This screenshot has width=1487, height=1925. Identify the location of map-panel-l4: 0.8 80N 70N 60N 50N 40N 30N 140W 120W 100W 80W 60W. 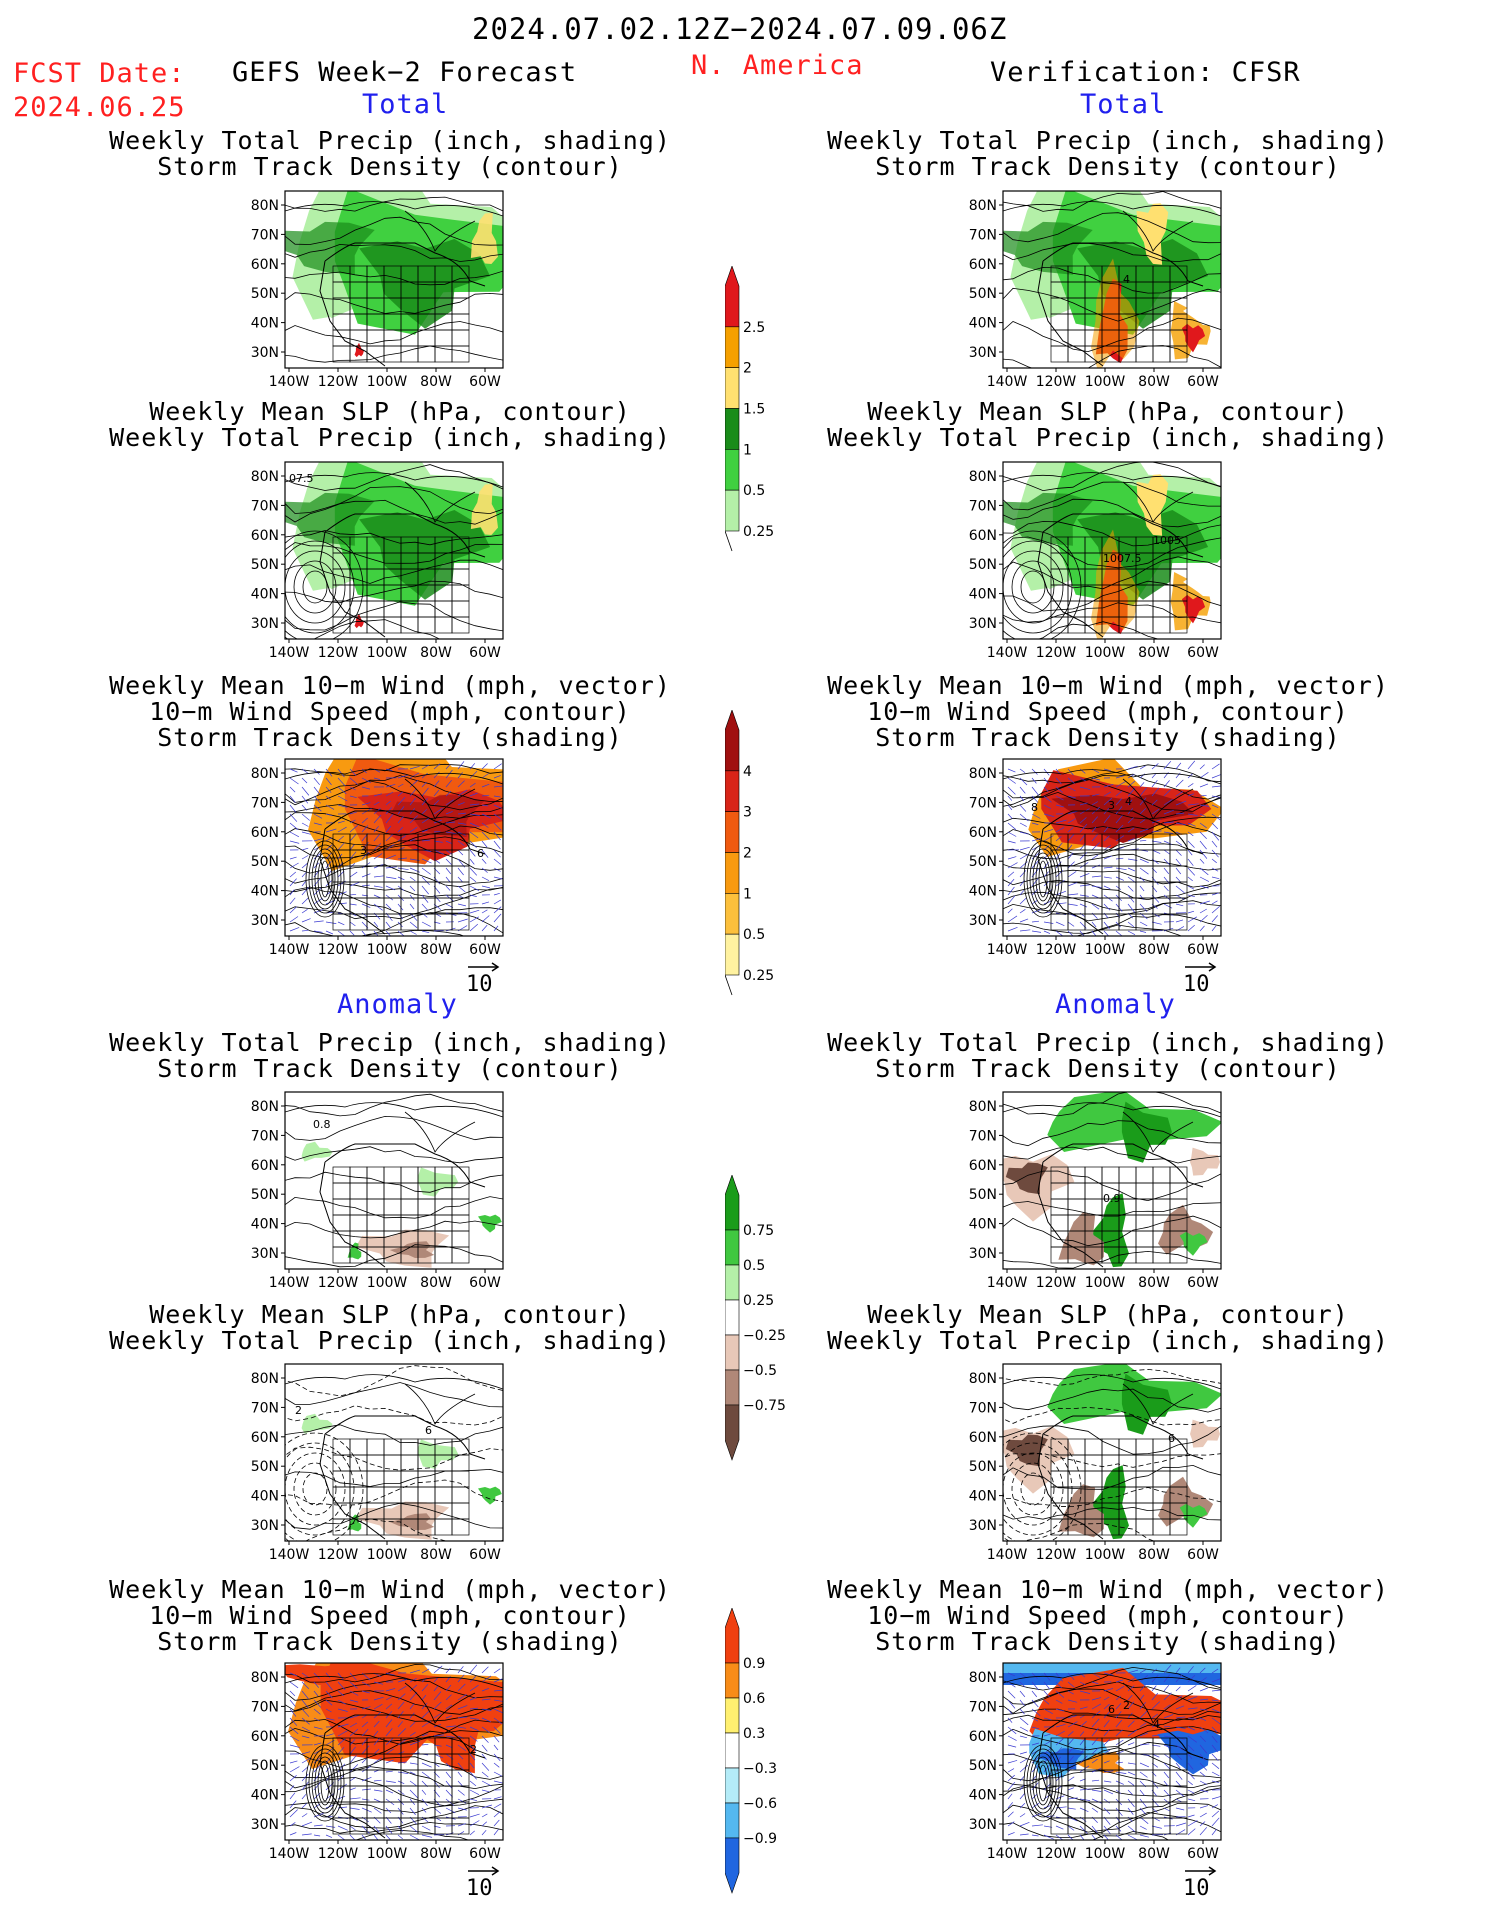
(378, 1193).